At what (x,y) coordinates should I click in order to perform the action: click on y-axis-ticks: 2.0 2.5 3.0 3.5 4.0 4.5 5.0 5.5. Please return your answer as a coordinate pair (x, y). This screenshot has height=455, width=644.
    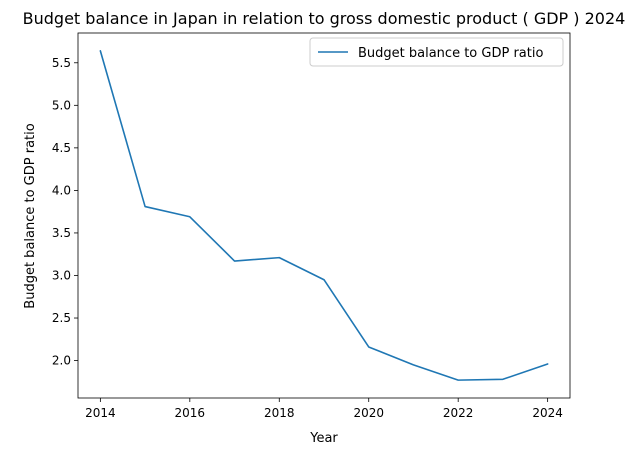
    Looking at the image, I should click on (65, 212).